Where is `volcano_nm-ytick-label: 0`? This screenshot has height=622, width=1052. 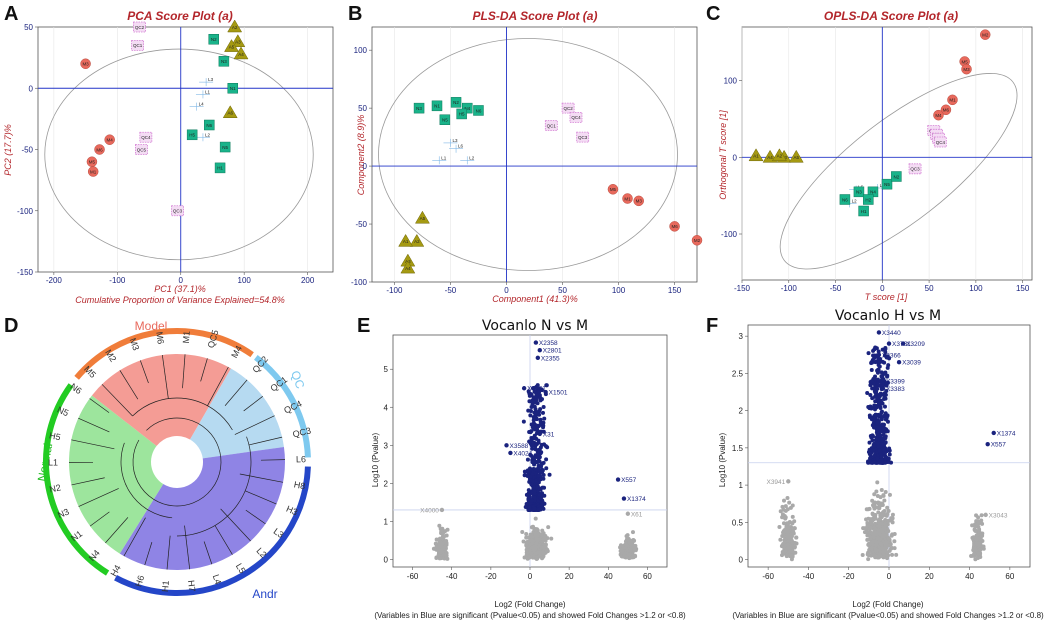
volcano_nm-ytick-label: 0 is located at coordinates (386, 559).